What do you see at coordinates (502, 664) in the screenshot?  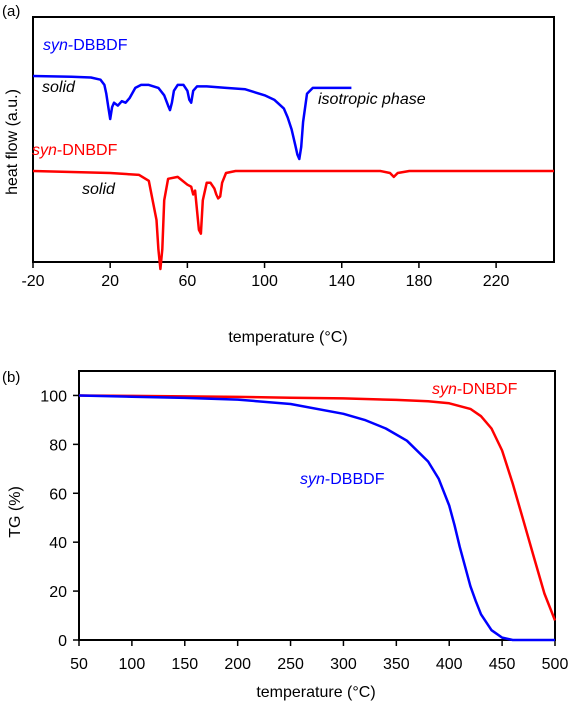 I see `x-tick-label: 450` at bounding box center [502, 664].